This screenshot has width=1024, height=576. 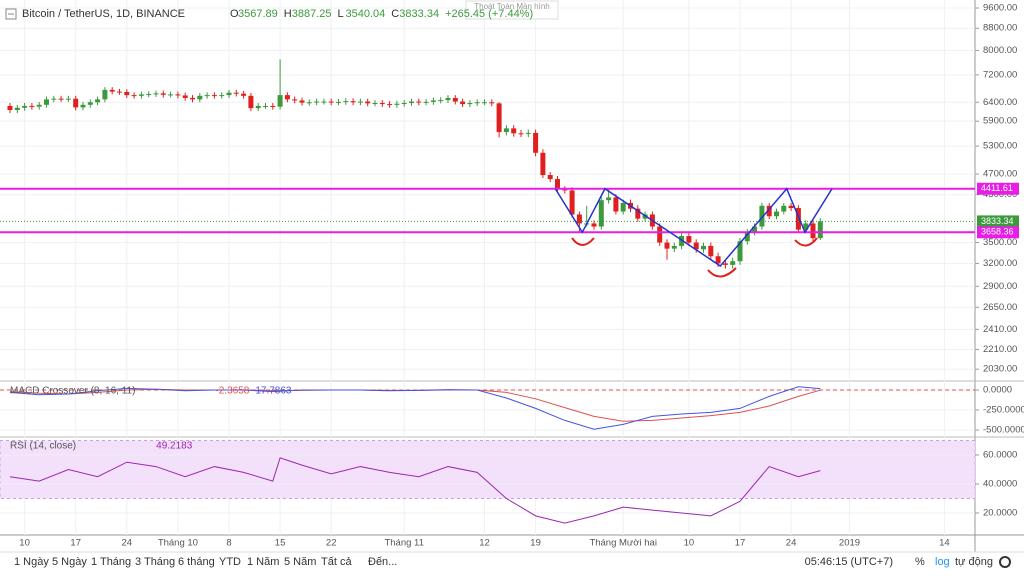 What do you see at coordinates (11, 14) in the screenshot?
I see `collapse-icon` at bounding box center [11, 14].